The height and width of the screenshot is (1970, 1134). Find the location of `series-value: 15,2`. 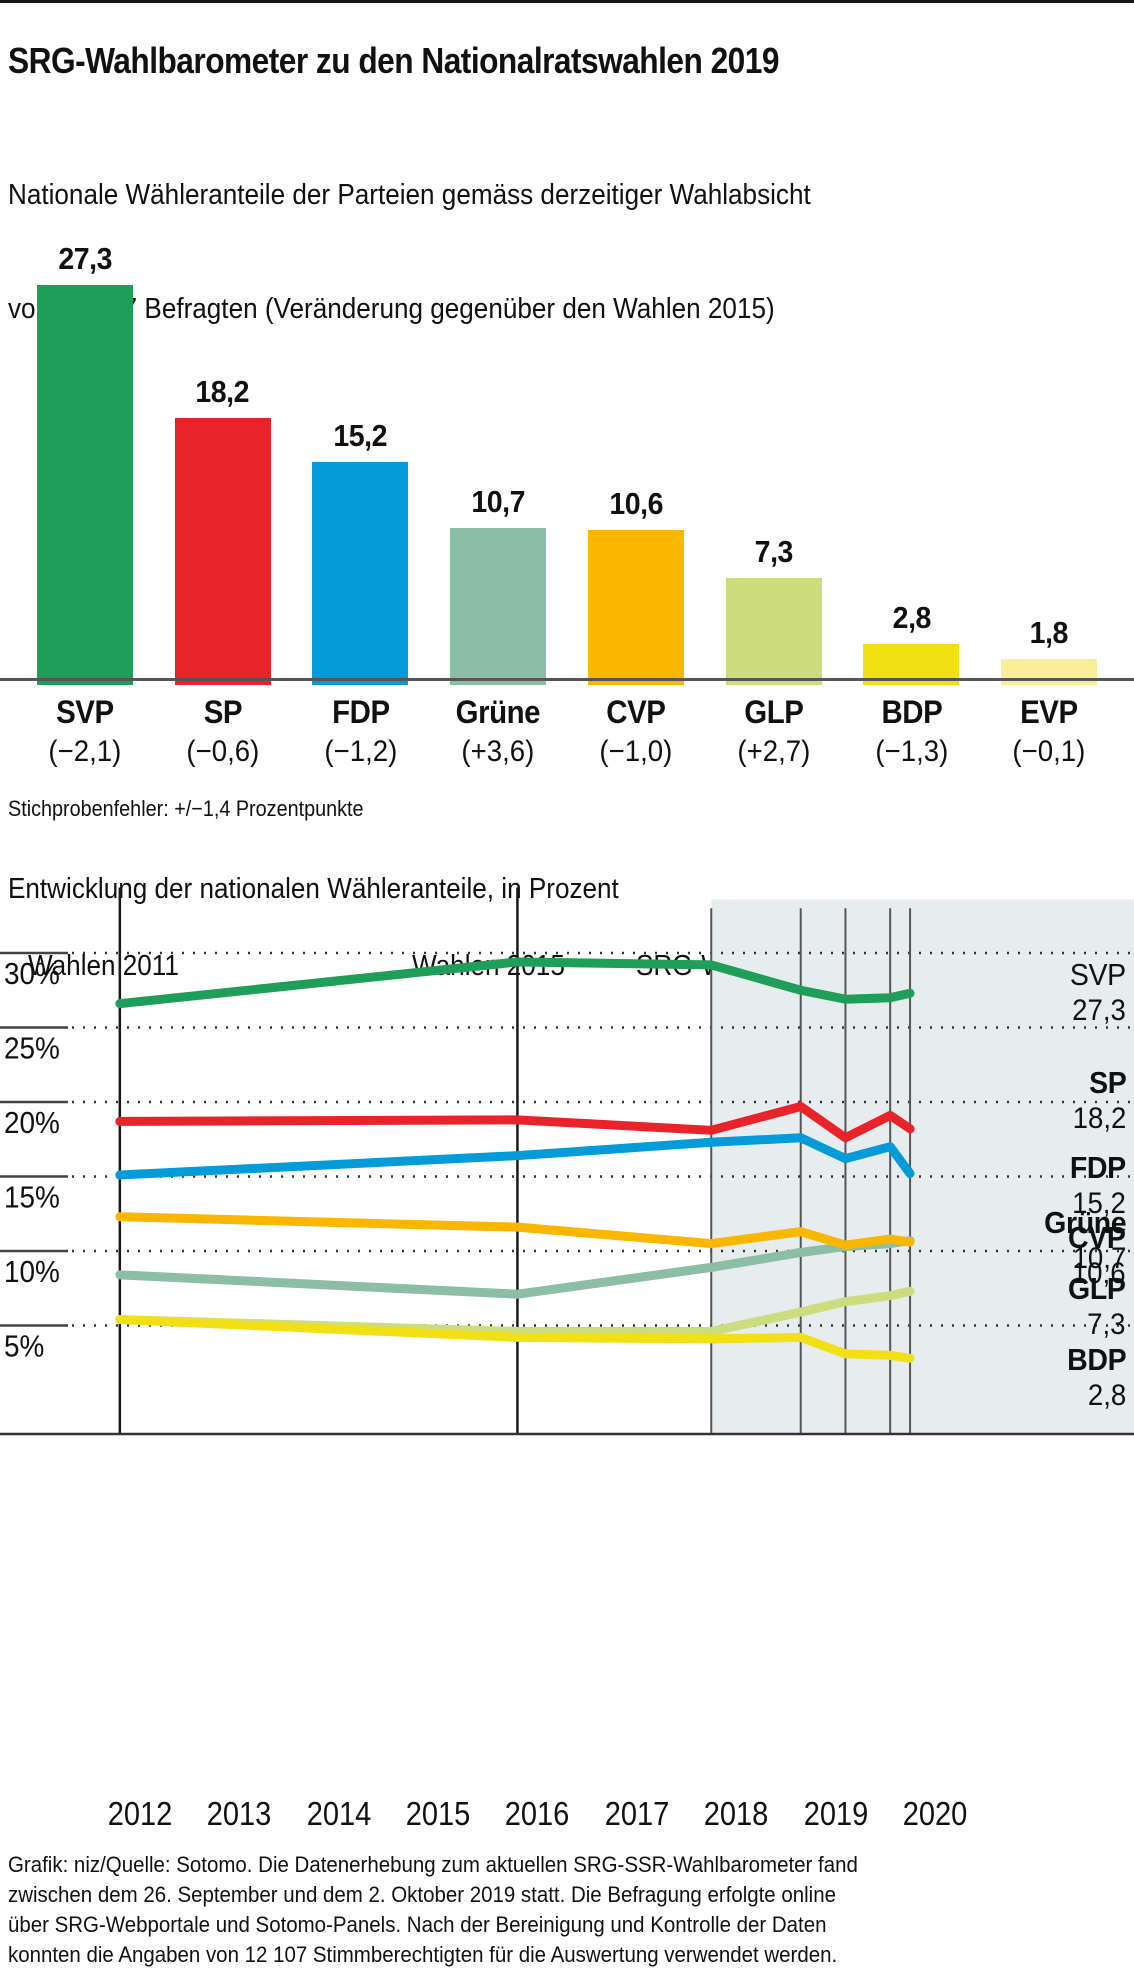

series-value: 15,2 is located at coordinates (1099, 1203).